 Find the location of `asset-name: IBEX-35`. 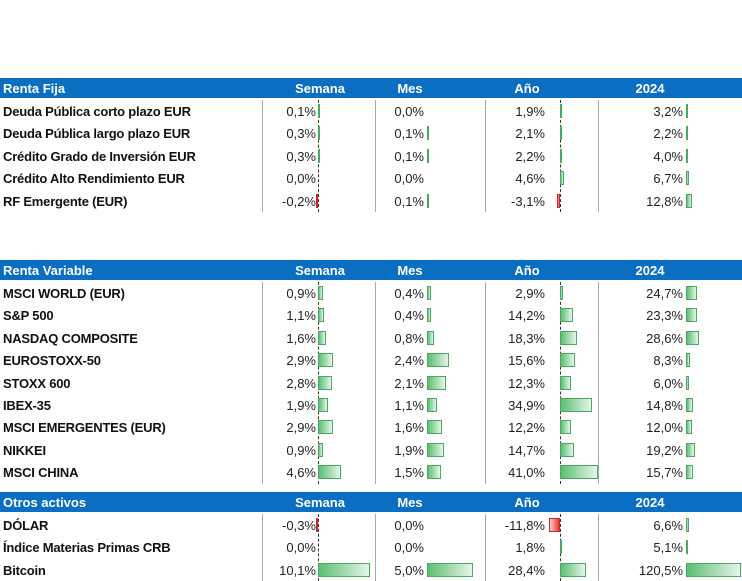

asset-name: IBEX-35 is located at coordinates (27, 405).